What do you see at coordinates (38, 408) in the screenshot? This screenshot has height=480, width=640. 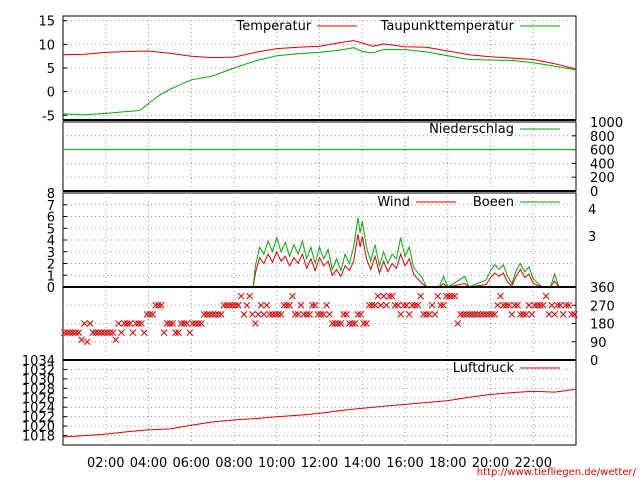 I see `y-tick-label: 1024` at bounding box center [38, 408].